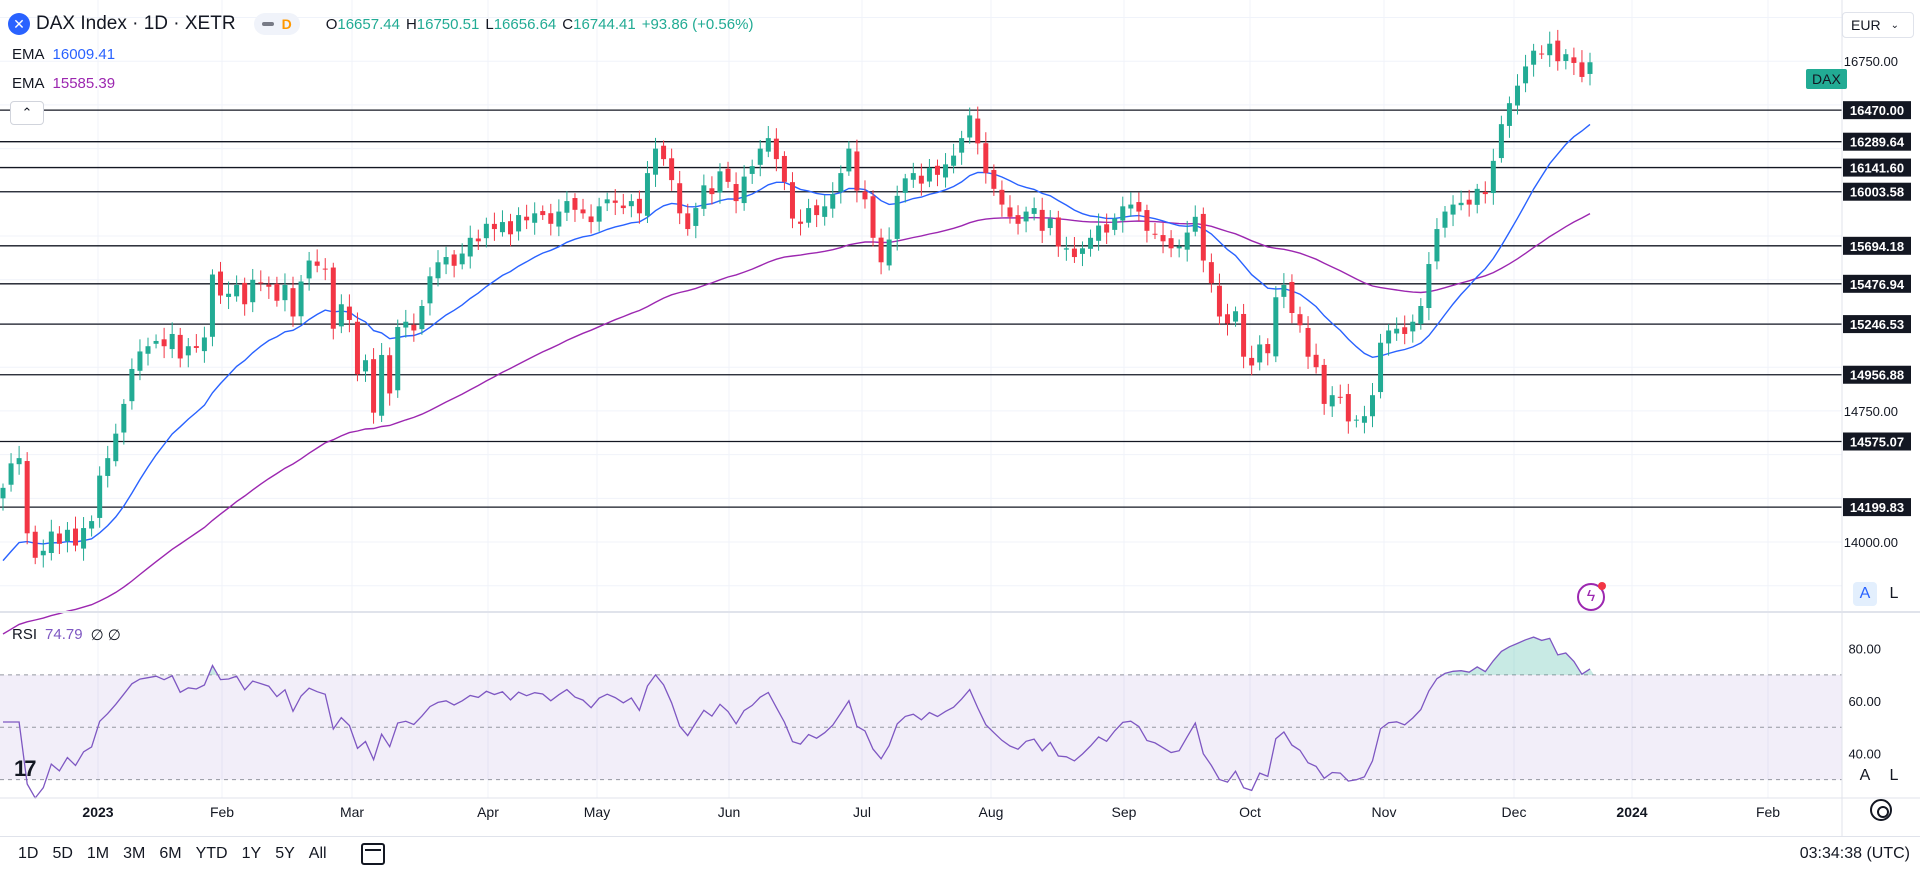 This screenshot has width=1920, height=870. I want to click on log-scale-button: L, so click(1894, 593).